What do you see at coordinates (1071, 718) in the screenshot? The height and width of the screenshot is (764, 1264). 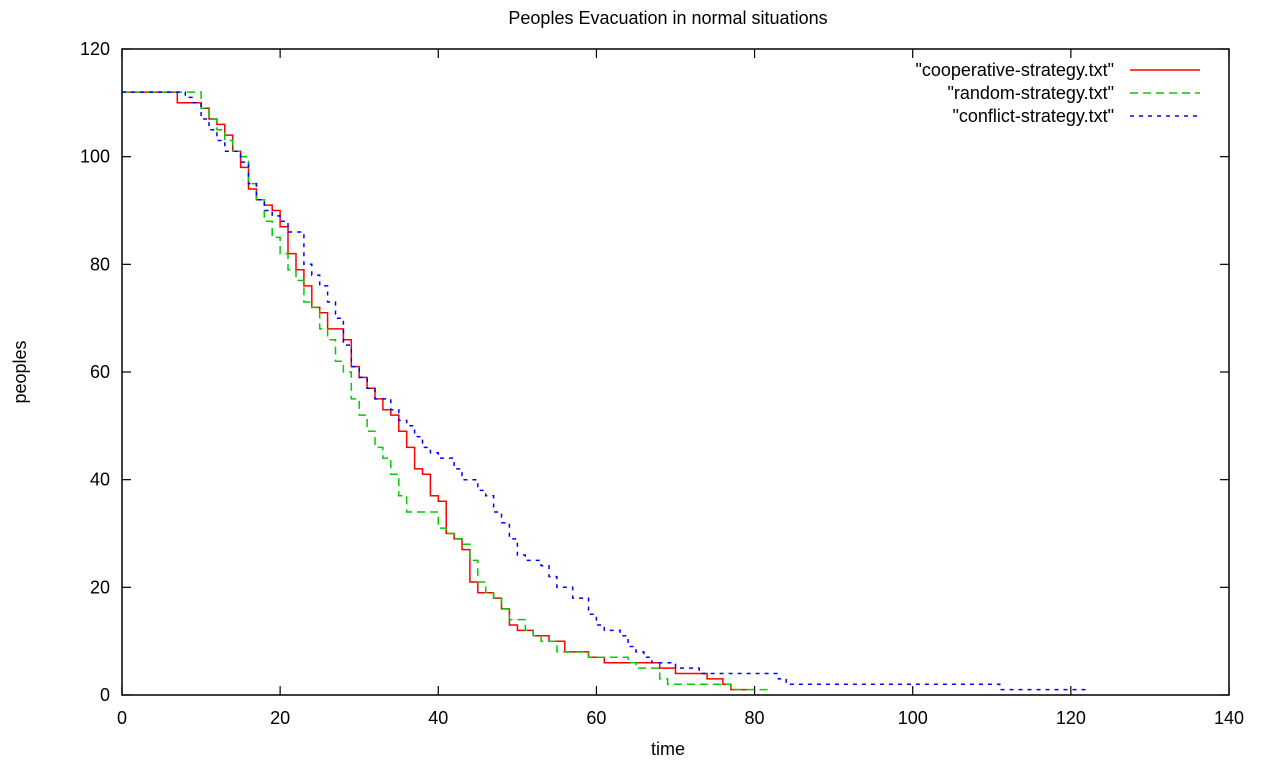 I see `x-tick-label: 120` at bounding box center [1071, 718].